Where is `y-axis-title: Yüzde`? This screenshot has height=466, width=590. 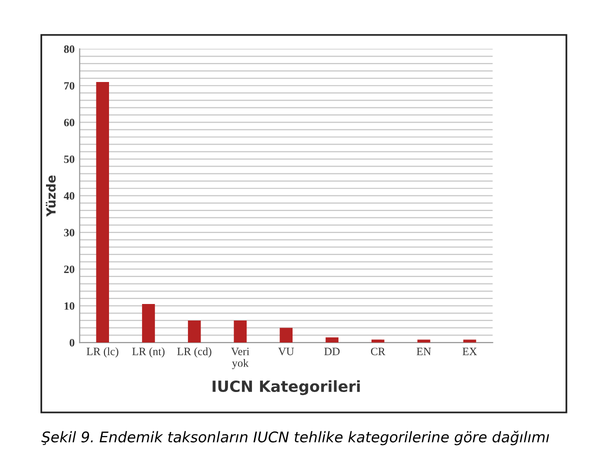 y-axis-title: Yüzde is located at coordinates (51, 196).